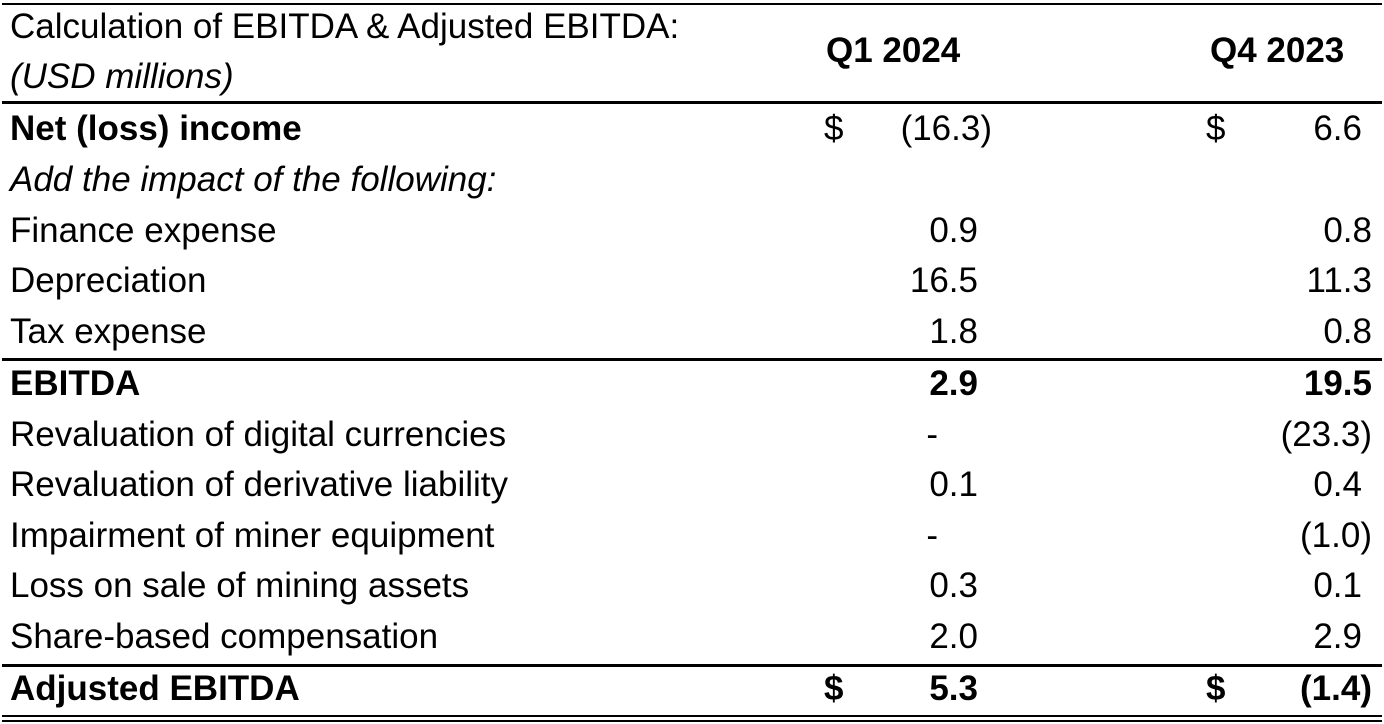  What do you see at coordinates (953, 585) in the screenshot?
I see `value-q1-2024: 0.3` at bounding box center [953, 585].